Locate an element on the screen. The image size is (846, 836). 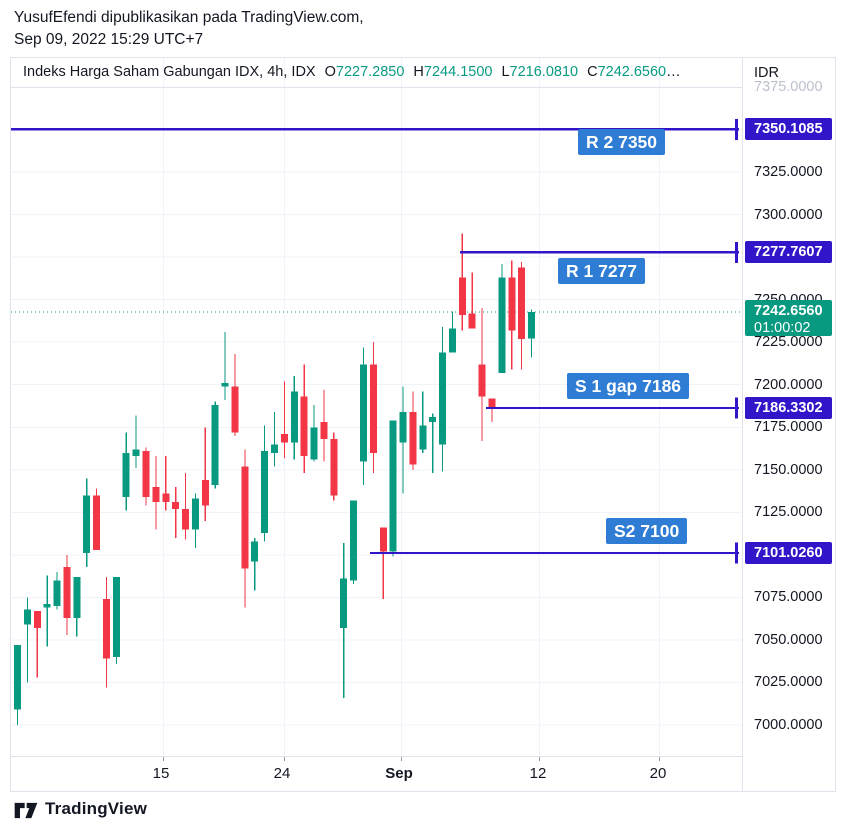
ohlc-field-label: C is located at coordinates (592, 72).